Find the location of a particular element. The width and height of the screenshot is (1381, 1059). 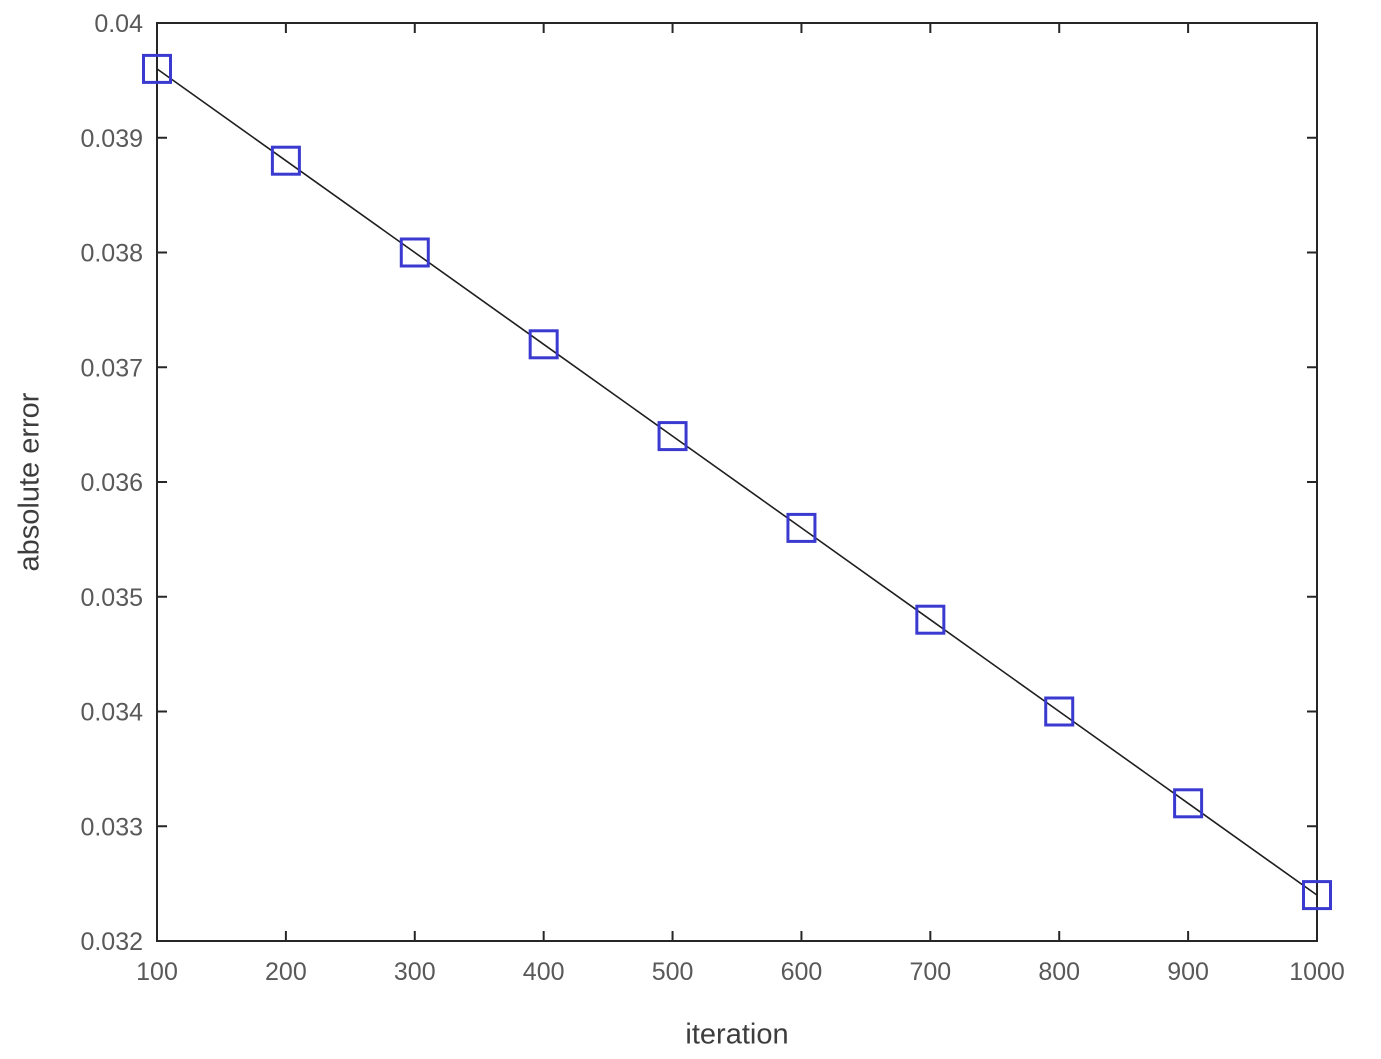

y-axis-label: absolute error is located at coordinates (29, 482).